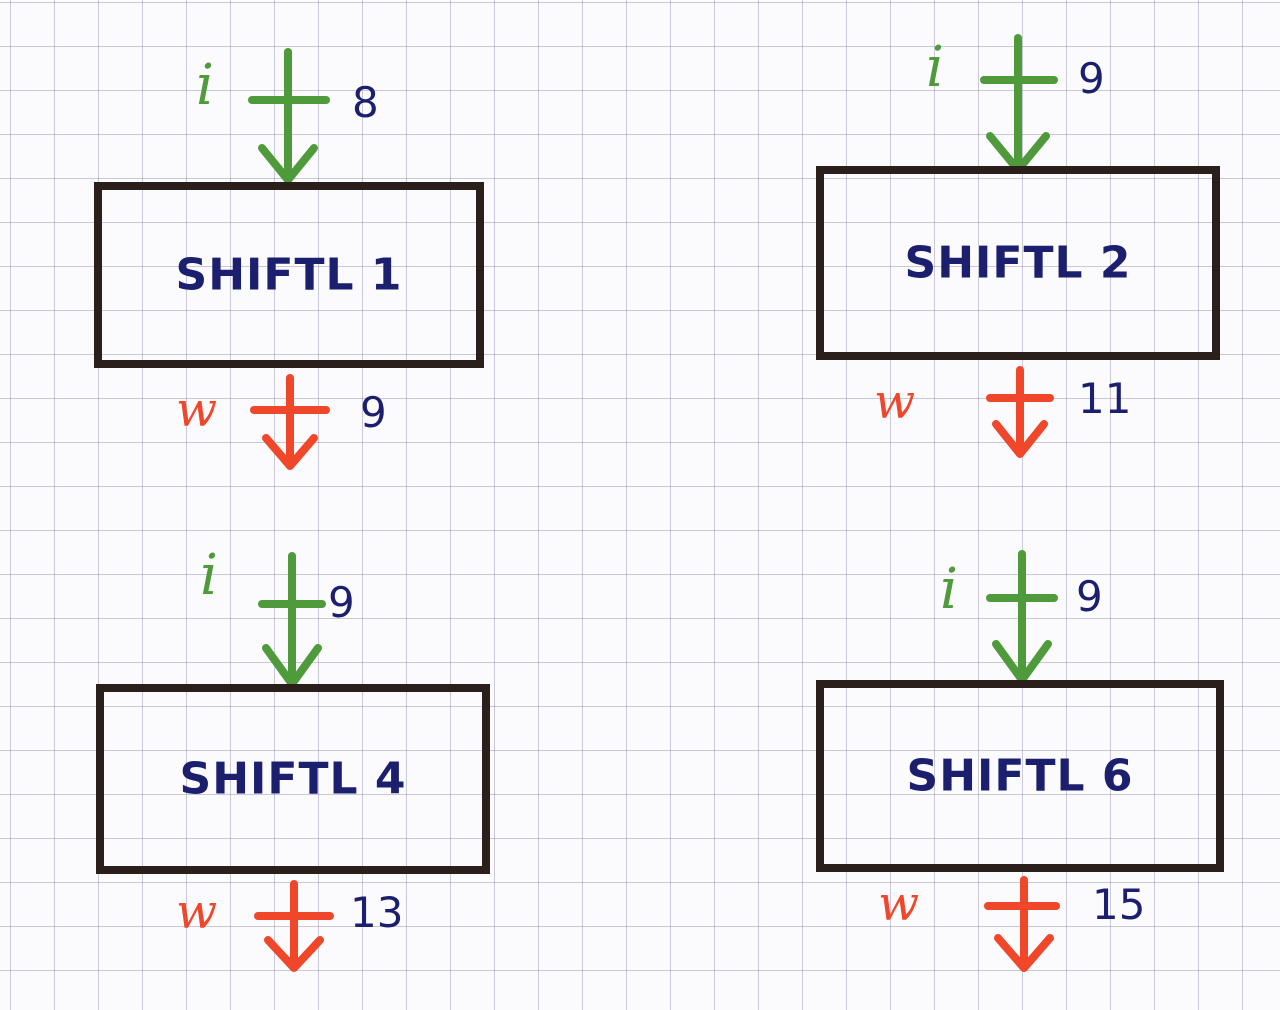  I want to click on block-1-output-name: w, so click(197, 410).